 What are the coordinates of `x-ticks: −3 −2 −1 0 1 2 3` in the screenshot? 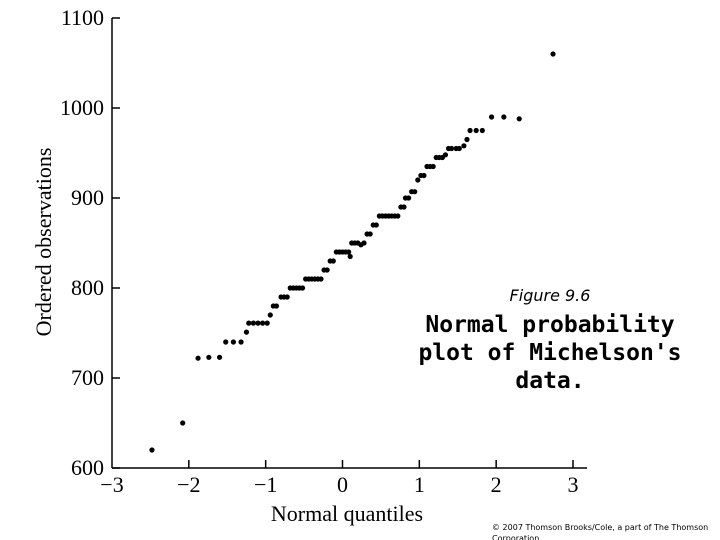 It's located at (339, 478).